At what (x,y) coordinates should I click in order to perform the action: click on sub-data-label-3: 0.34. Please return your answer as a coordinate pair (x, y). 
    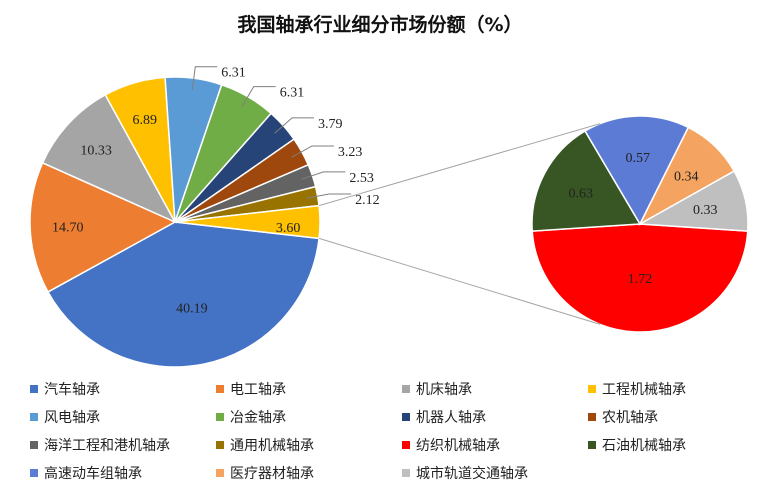
    Looking at the image, I should click on (686, 177).